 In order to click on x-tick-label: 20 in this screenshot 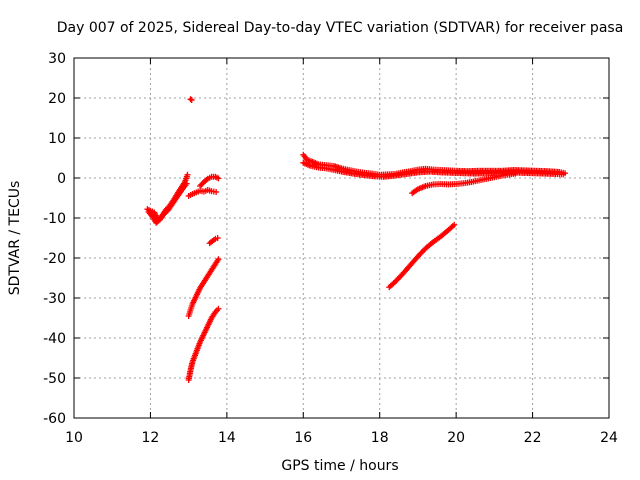, I will do `click(456, 438)`.